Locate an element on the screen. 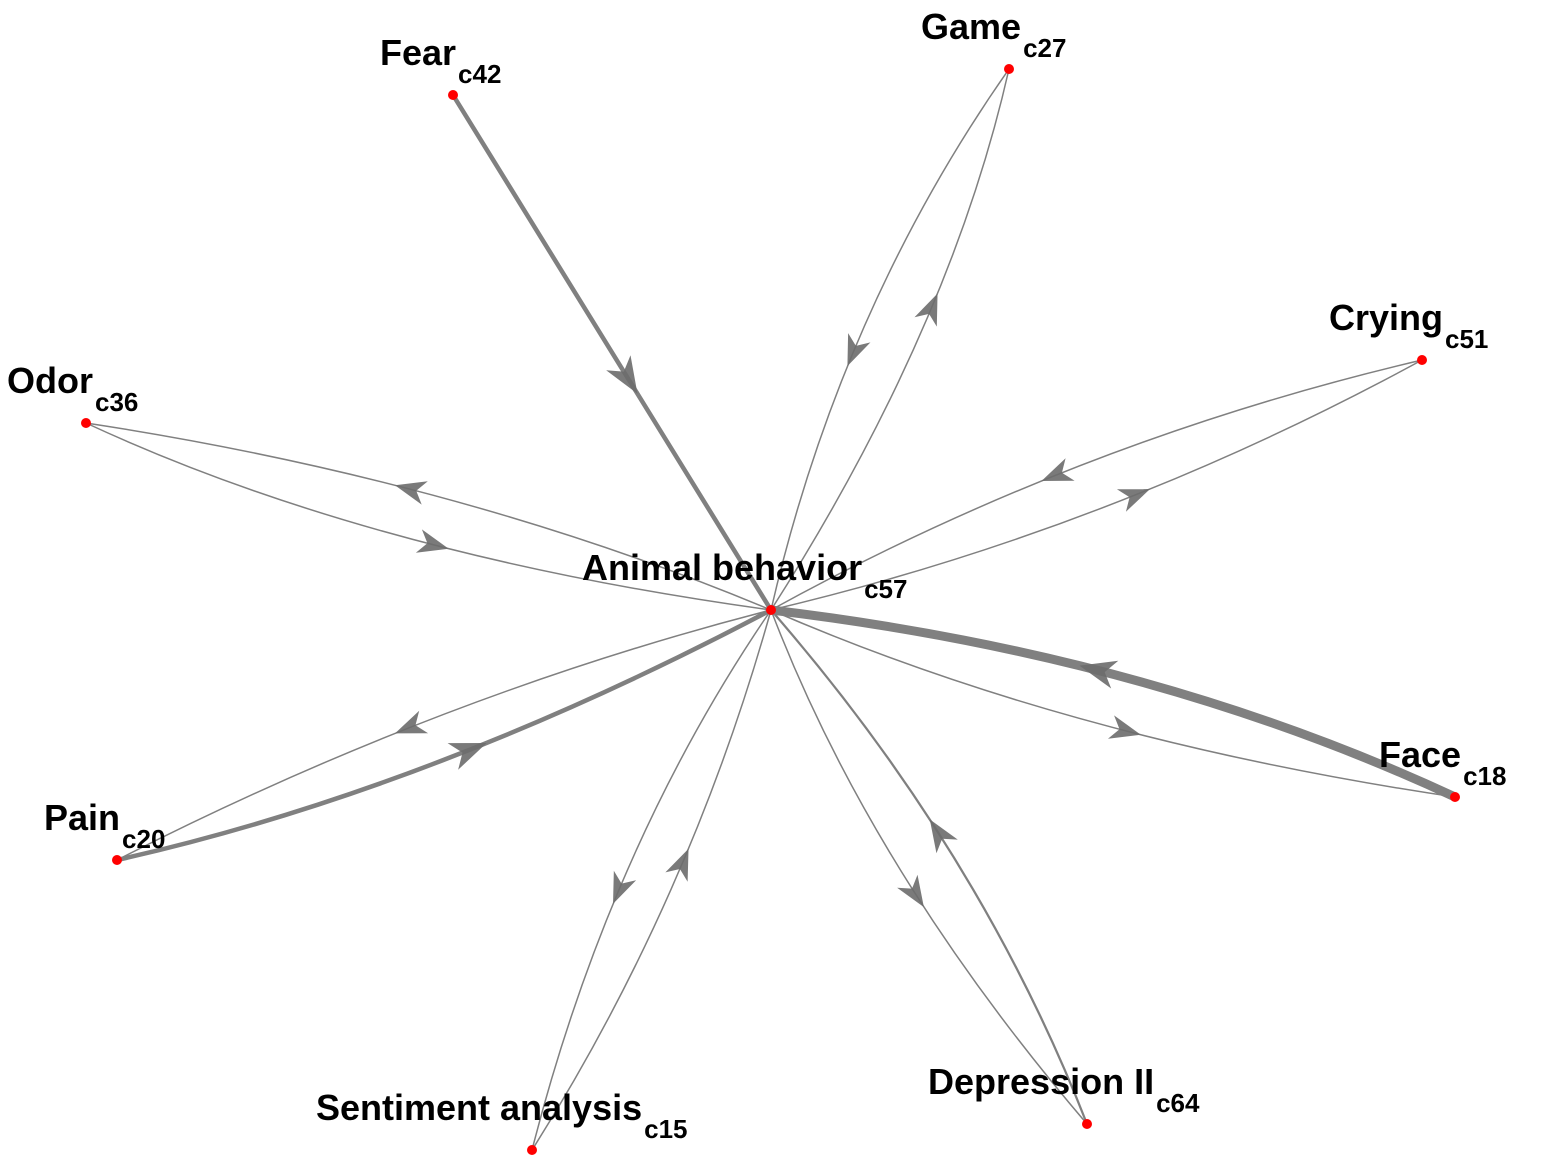 Image resolution: width=1541 pixels, height=1166 pixels. node-code-c20: c20 is located at coordinates (143, 839).